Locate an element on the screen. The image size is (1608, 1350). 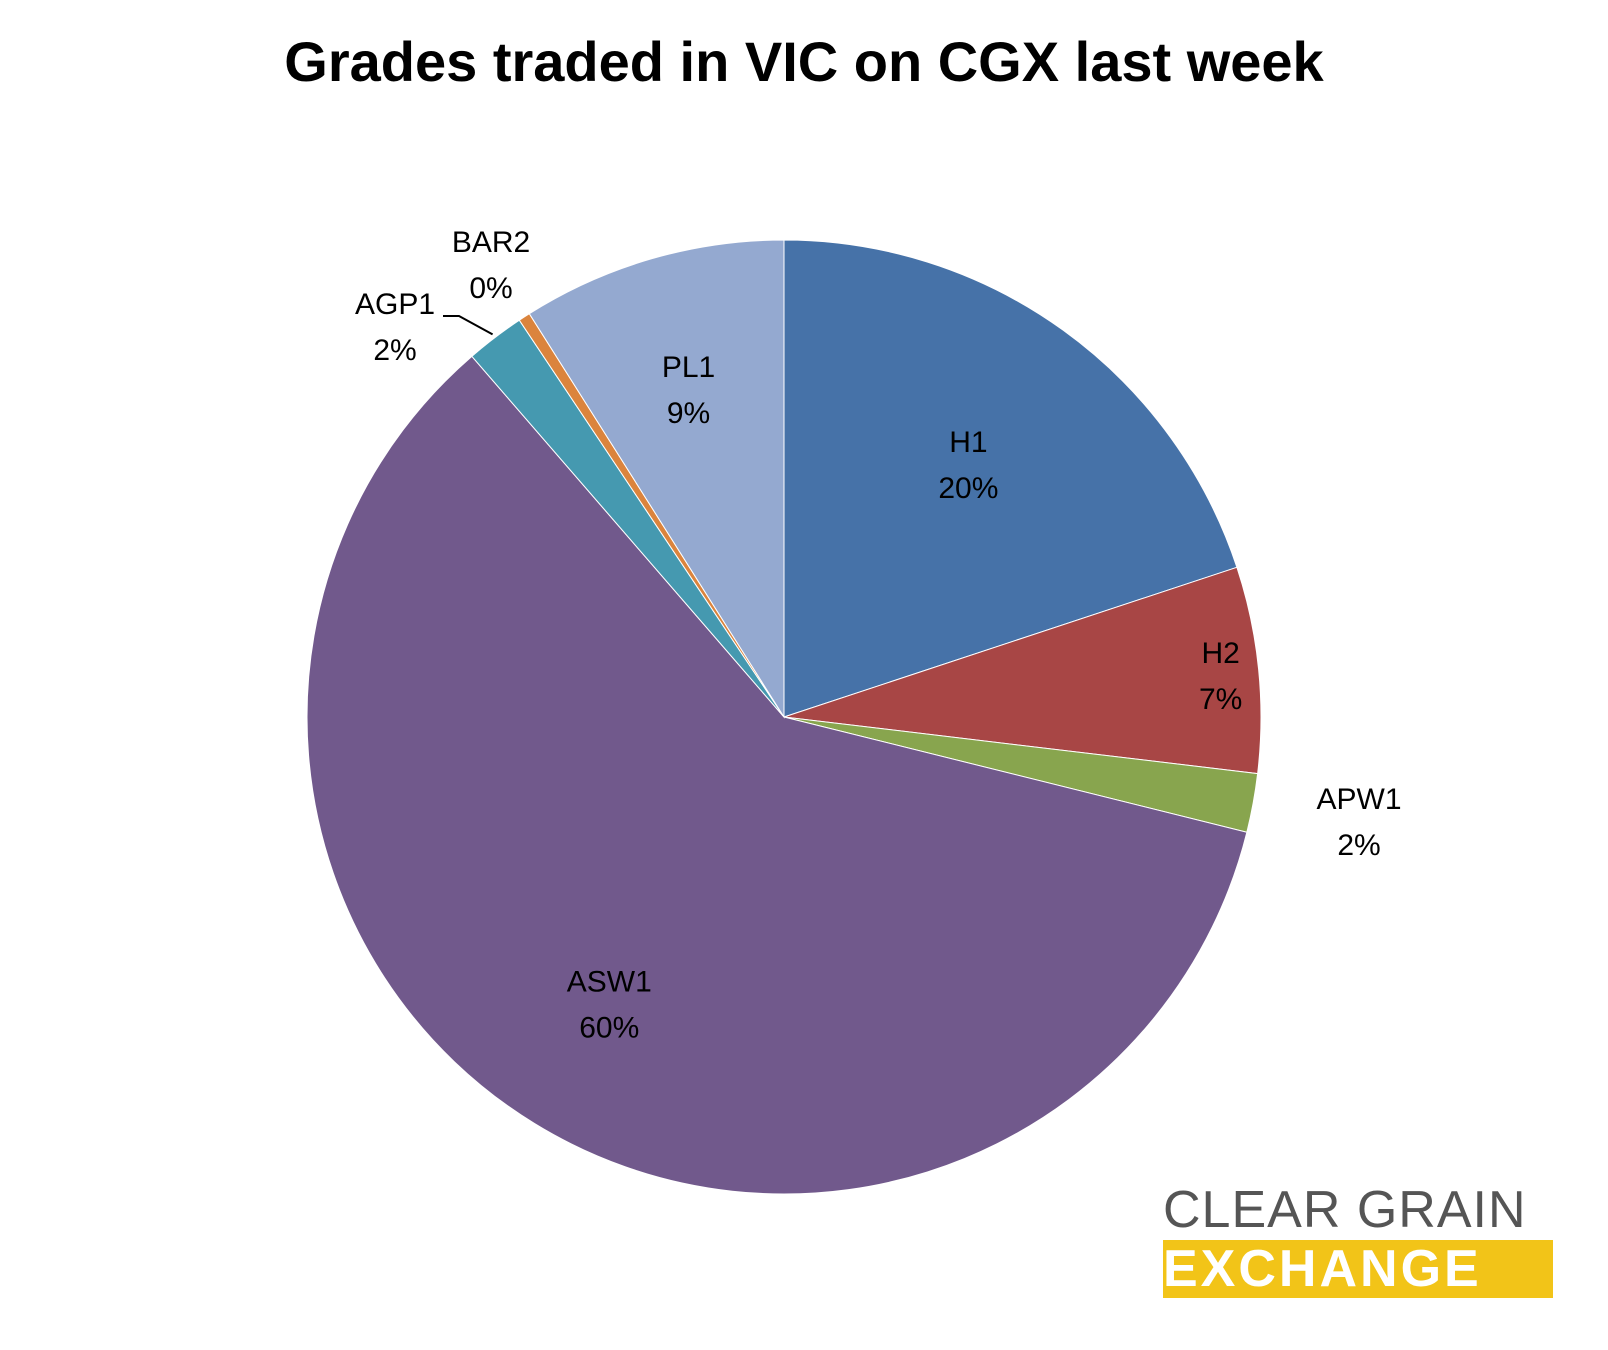
pie-slice-h1 is located at coordinates (1010, 478).